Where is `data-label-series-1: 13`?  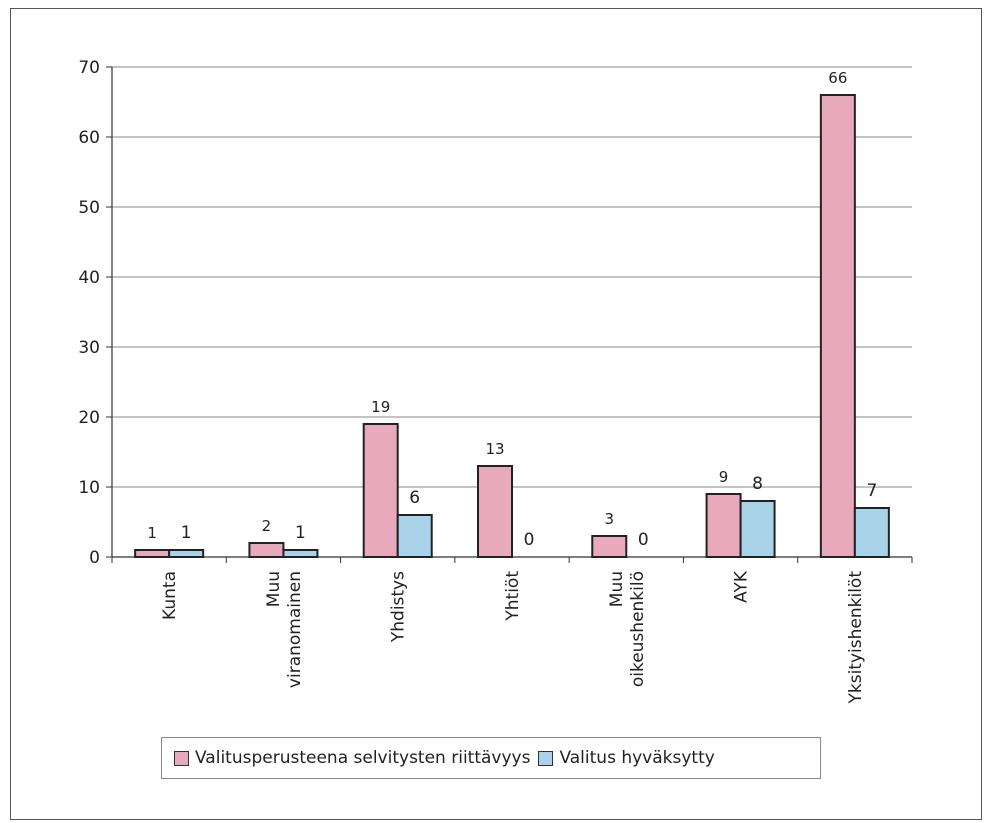
data-label-series-1: 13 is located at coordinates (494, 449).